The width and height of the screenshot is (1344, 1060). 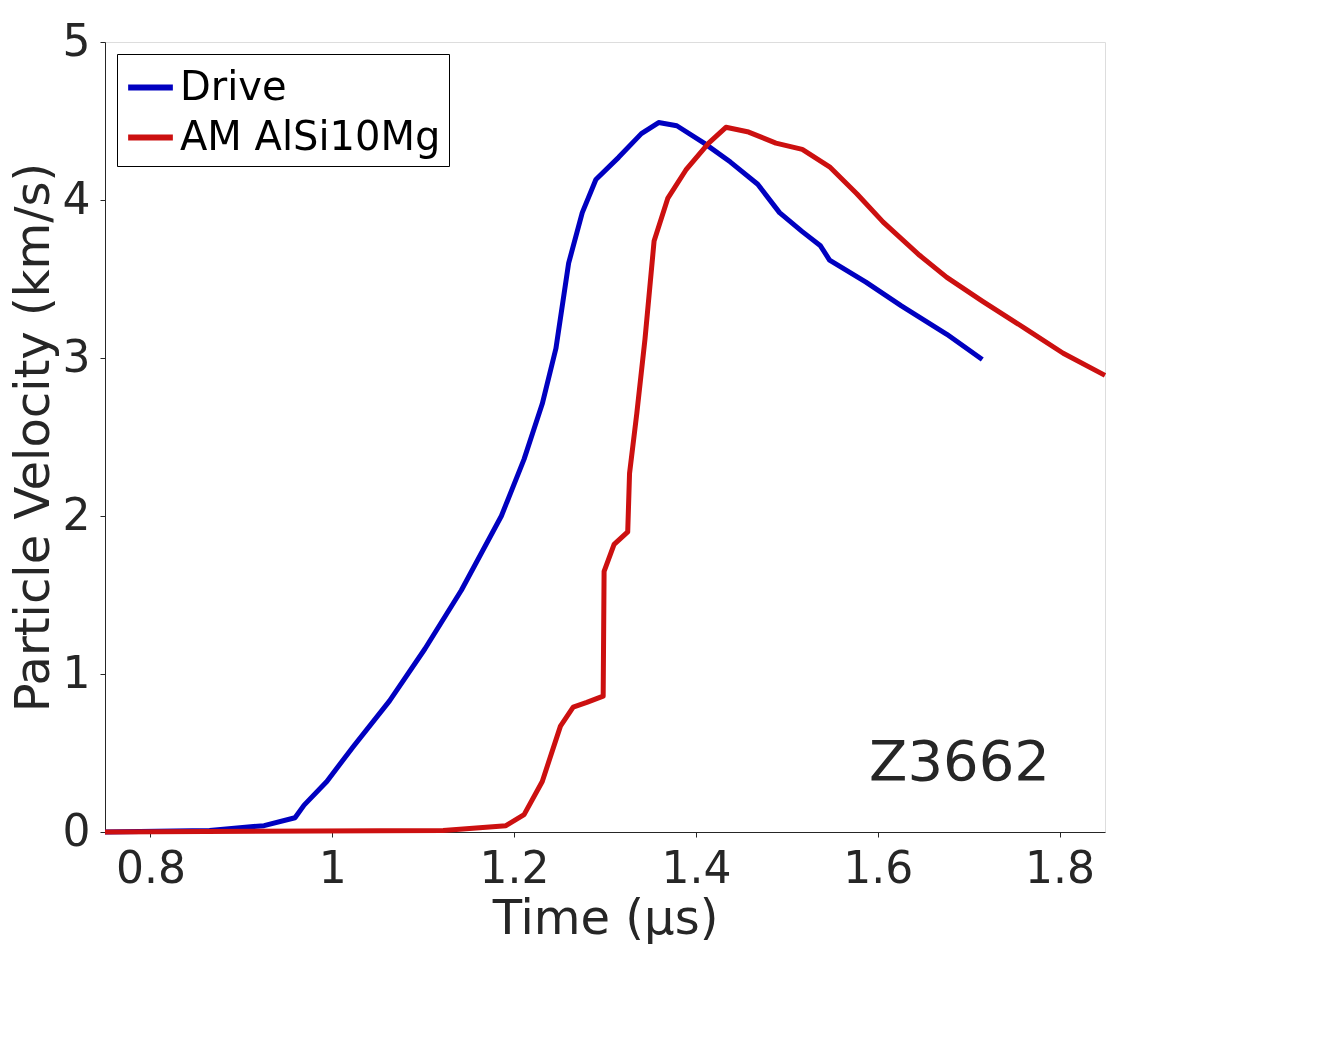 I want to click on legend-label: AM AlSi10Mg, so click(x=310, y=135).